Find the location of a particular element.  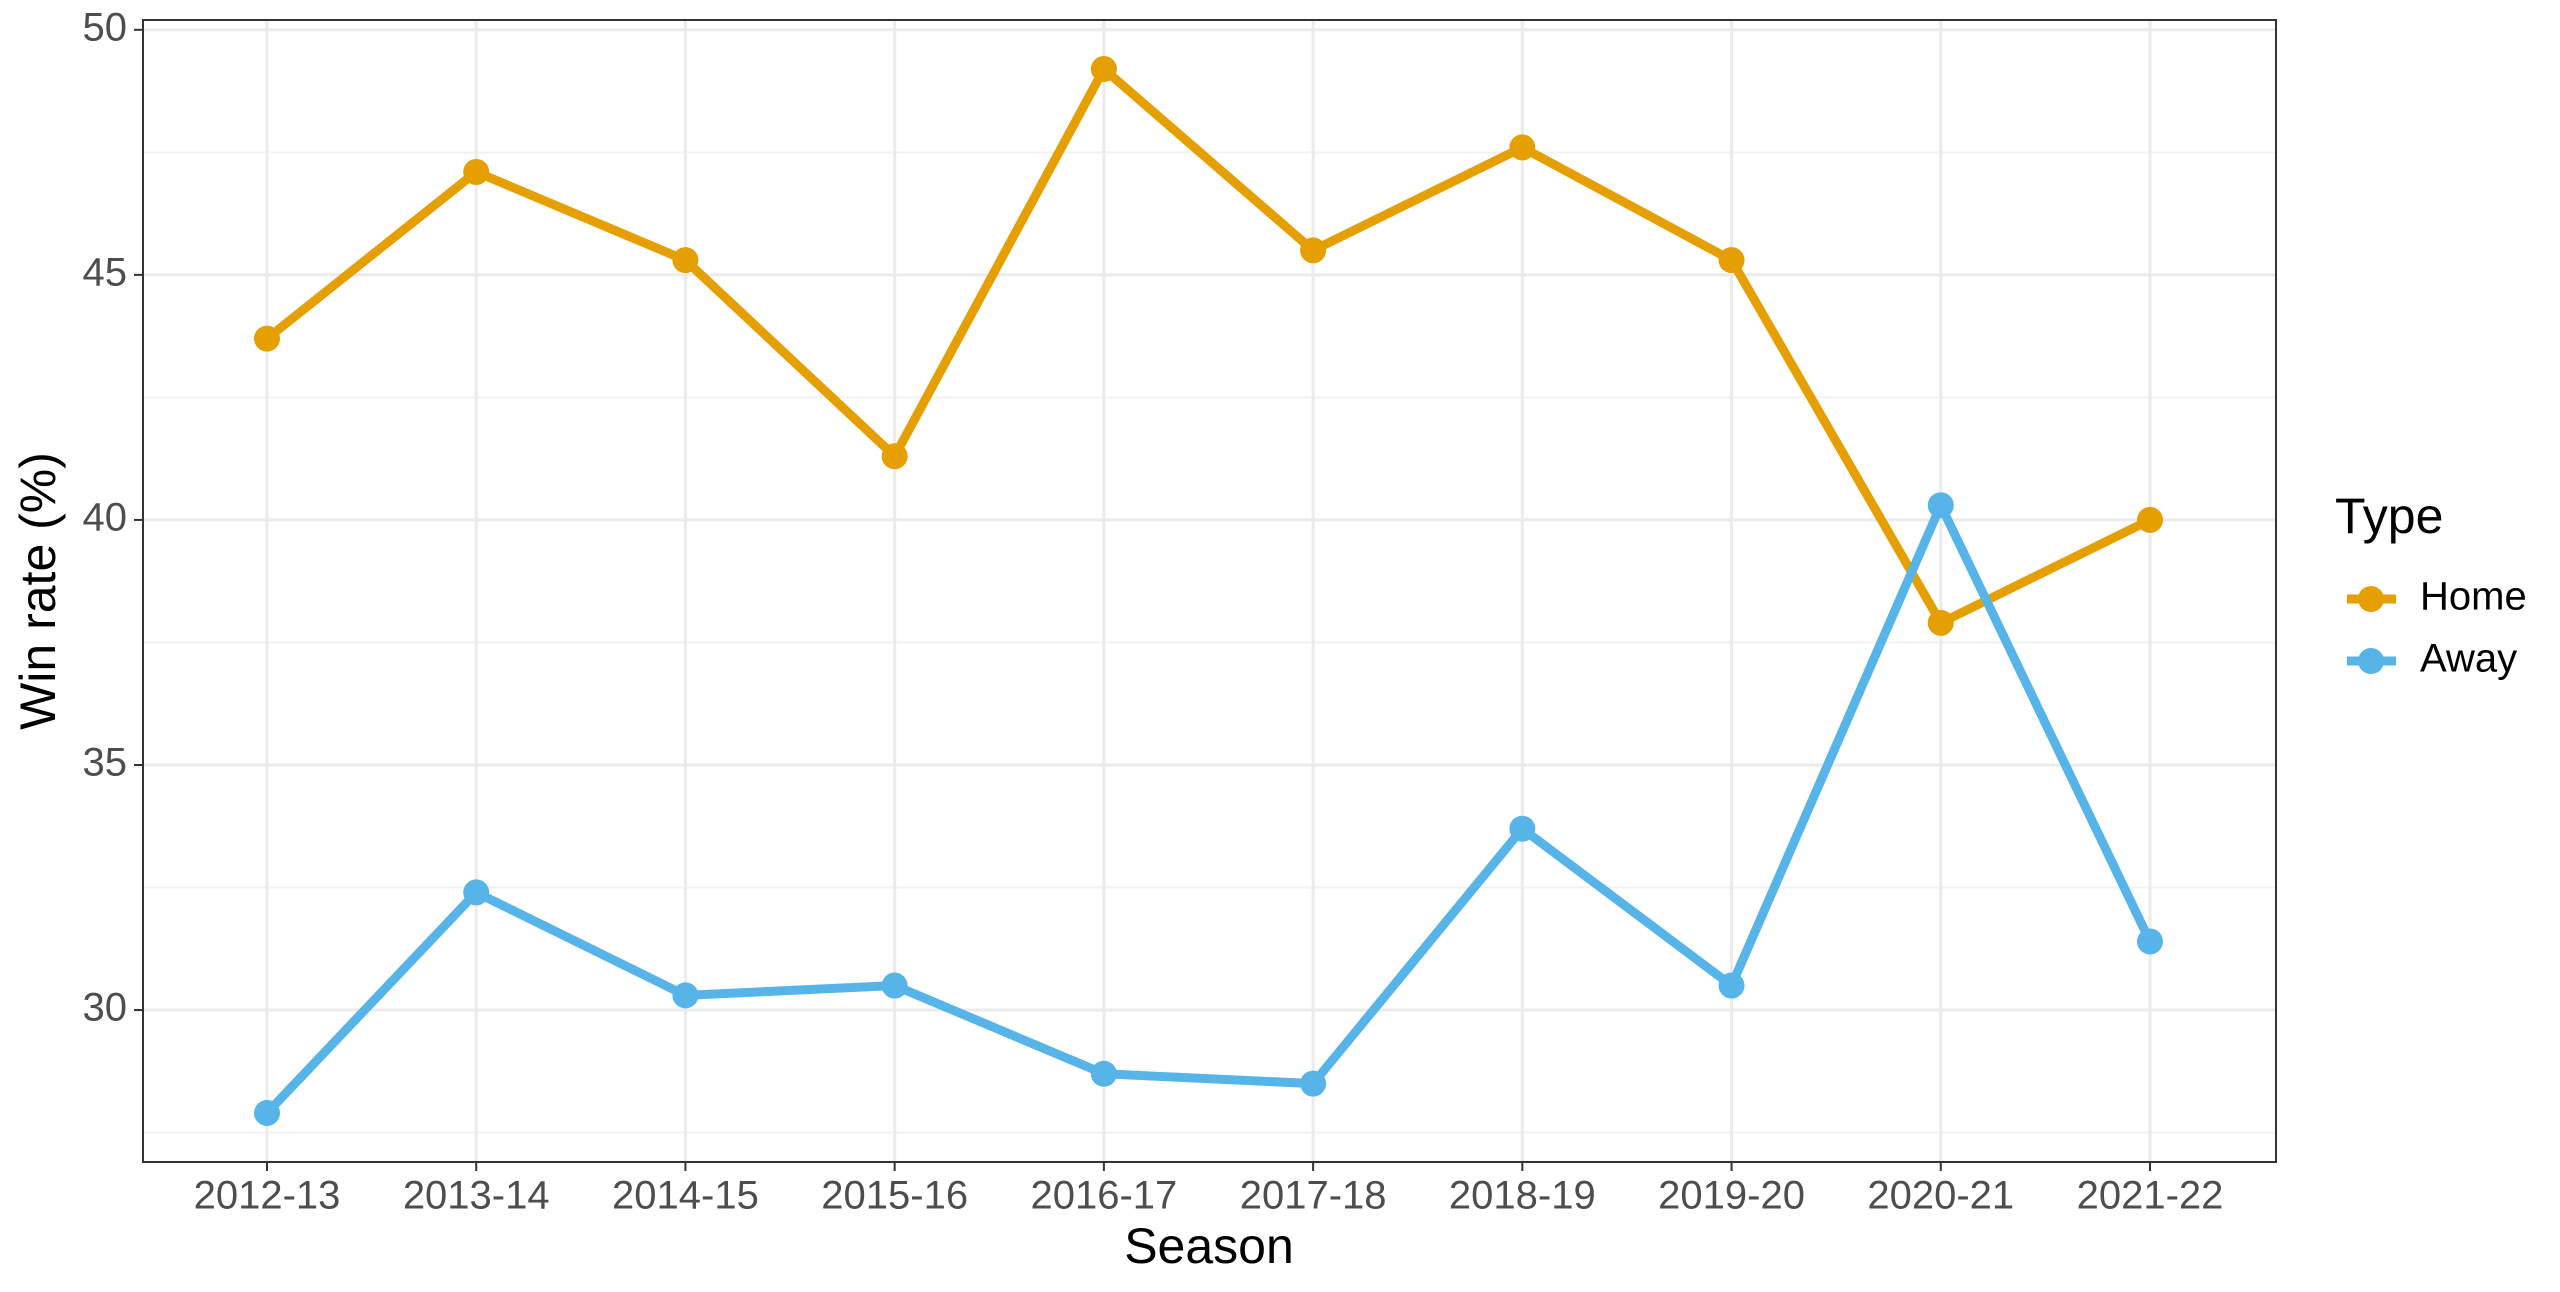

x-tick-label: 2017-18 is located at coordinates (1313, 1196).